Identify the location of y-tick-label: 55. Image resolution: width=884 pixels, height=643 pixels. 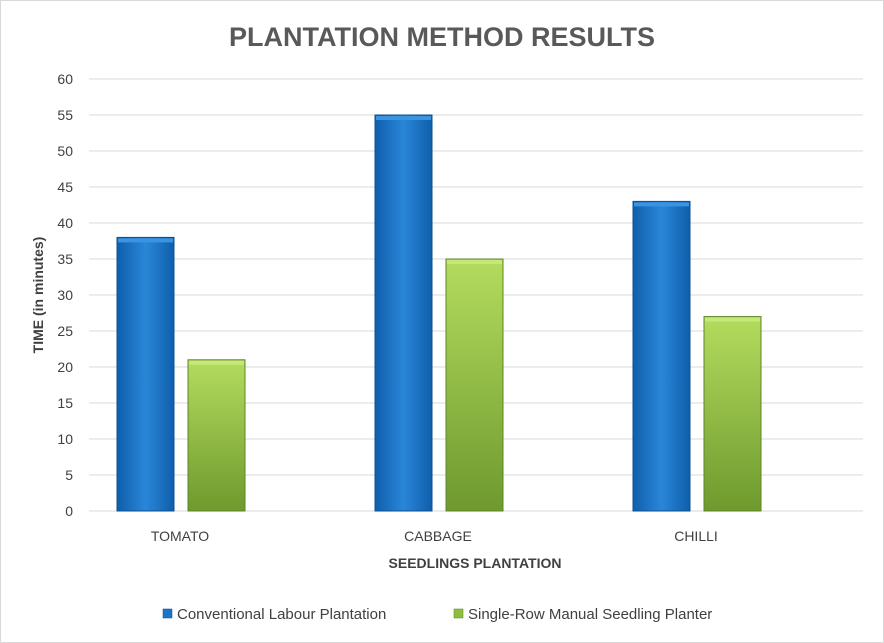
(65, 115).